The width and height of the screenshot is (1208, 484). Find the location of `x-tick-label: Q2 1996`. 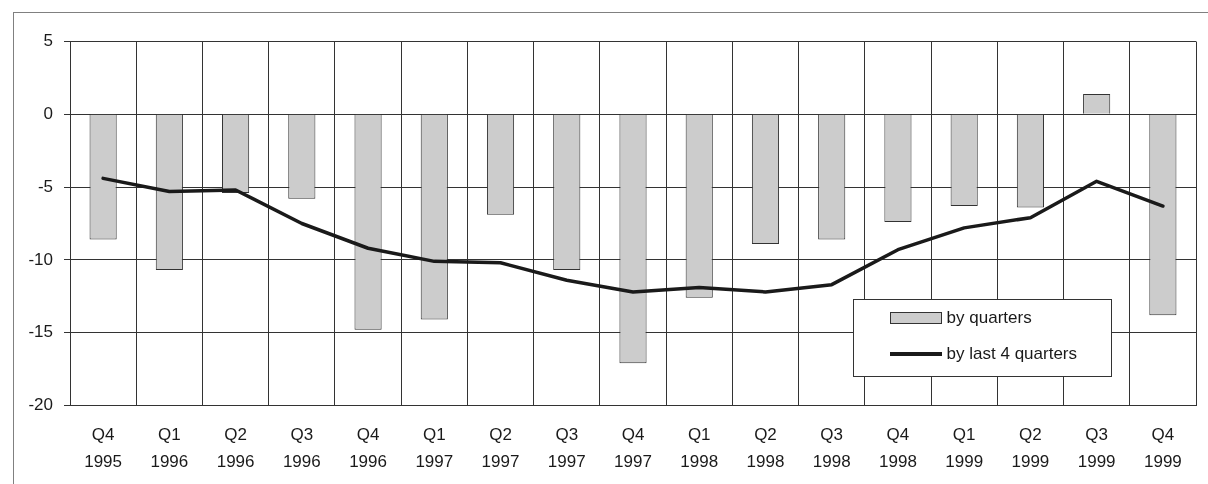

x-tick-label: Q2 1996 is located at coordinates (235, 447).